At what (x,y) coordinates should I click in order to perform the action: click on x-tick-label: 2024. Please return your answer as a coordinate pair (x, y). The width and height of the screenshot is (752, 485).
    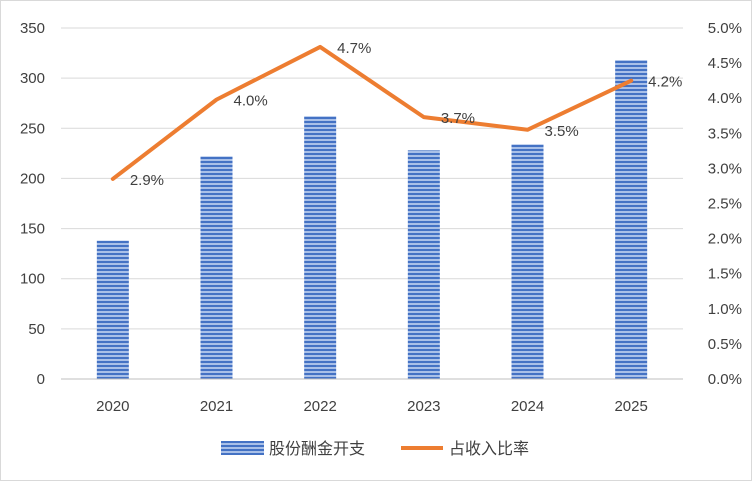
    Looking at the image, I should click on (527, 406).